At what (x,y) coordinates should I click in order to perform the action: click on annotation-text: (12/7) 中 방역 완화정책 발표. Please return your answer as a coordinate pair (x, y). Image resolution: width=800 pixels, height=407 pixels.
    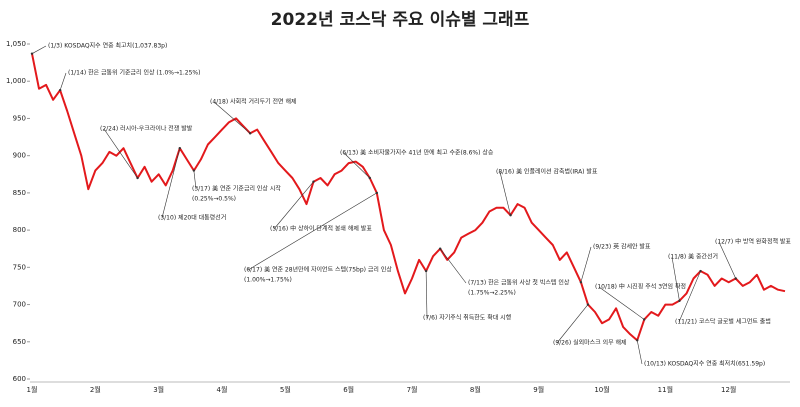
    Looking at the image, I should click on (753, 242).